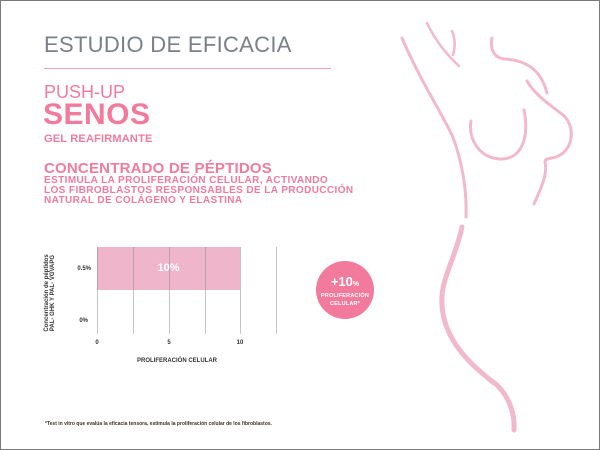 The image size is (600, 450). I want to click on badge-line: PROLIFERACIÓN, so click(345, 296).